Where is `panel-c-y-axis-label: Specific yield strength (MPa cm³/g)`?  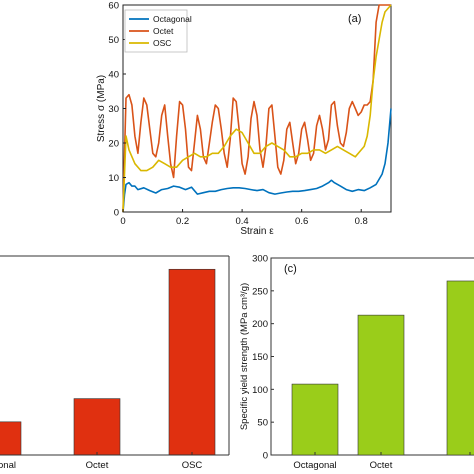
panel-c-y-axis-label: Specific yield strength (MPa cm³/g) is located at coordinates (244, 356).